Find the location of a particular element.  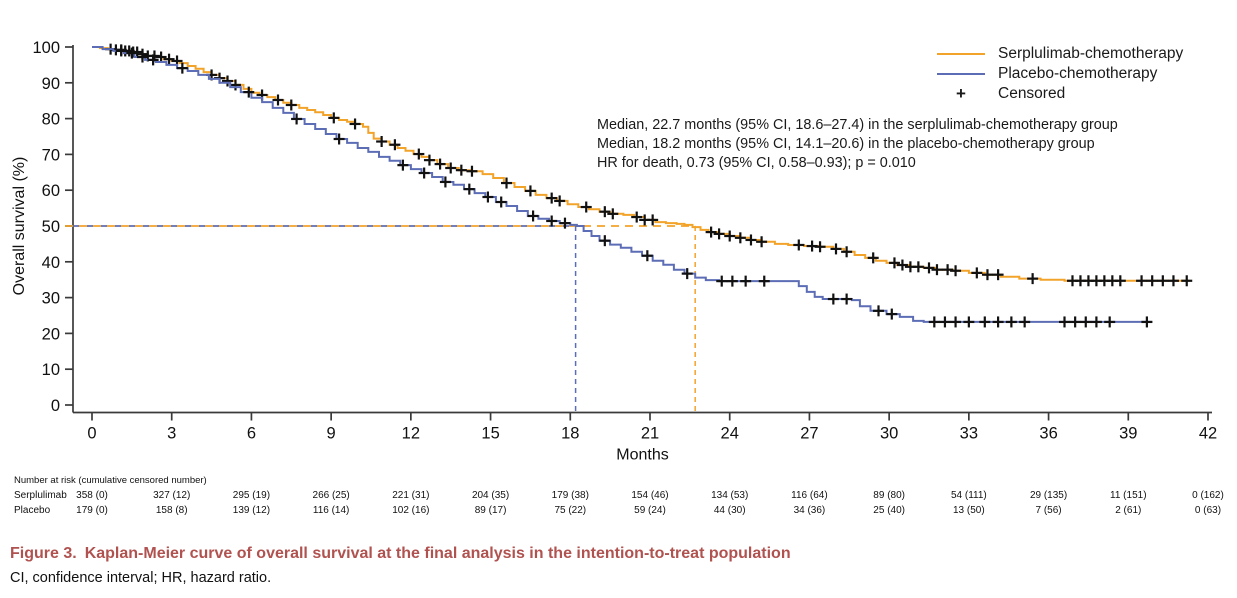

x-tick-label: 15 is located at coordinates (490, 434).